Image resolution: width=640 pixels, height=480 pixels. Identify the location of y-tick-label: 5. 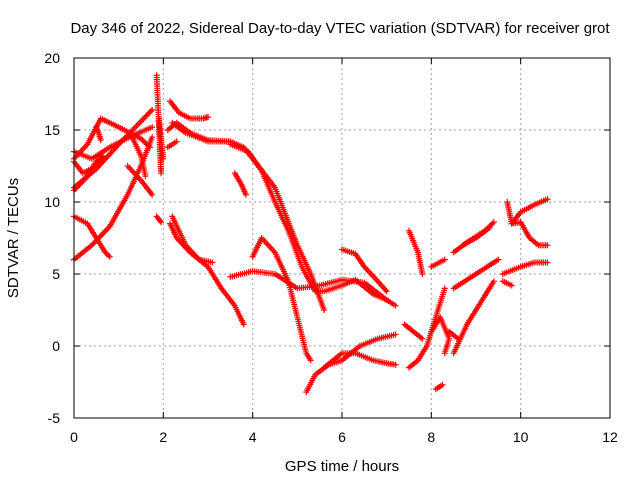
(56, 274).